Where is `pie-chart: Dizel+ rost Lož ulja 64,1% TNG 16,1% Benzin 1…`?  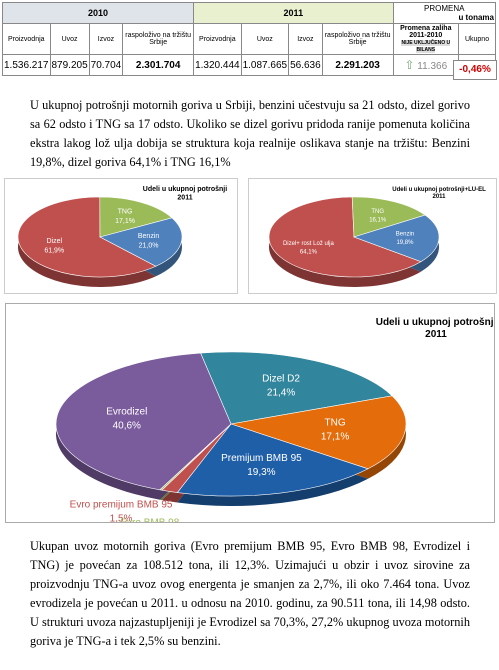 pie-chart: Dizel+ rost Lož ulja 64,1% TNG 16,1% Benzin 1… is located at coordinates (372, 236).